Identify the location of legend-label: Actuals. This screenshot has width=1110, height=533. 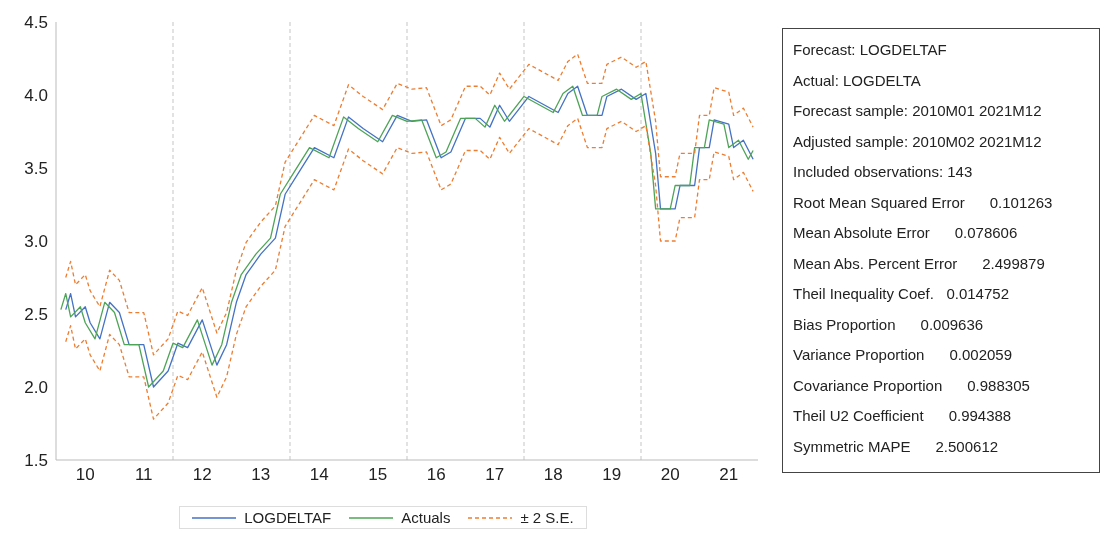
(425, 517).